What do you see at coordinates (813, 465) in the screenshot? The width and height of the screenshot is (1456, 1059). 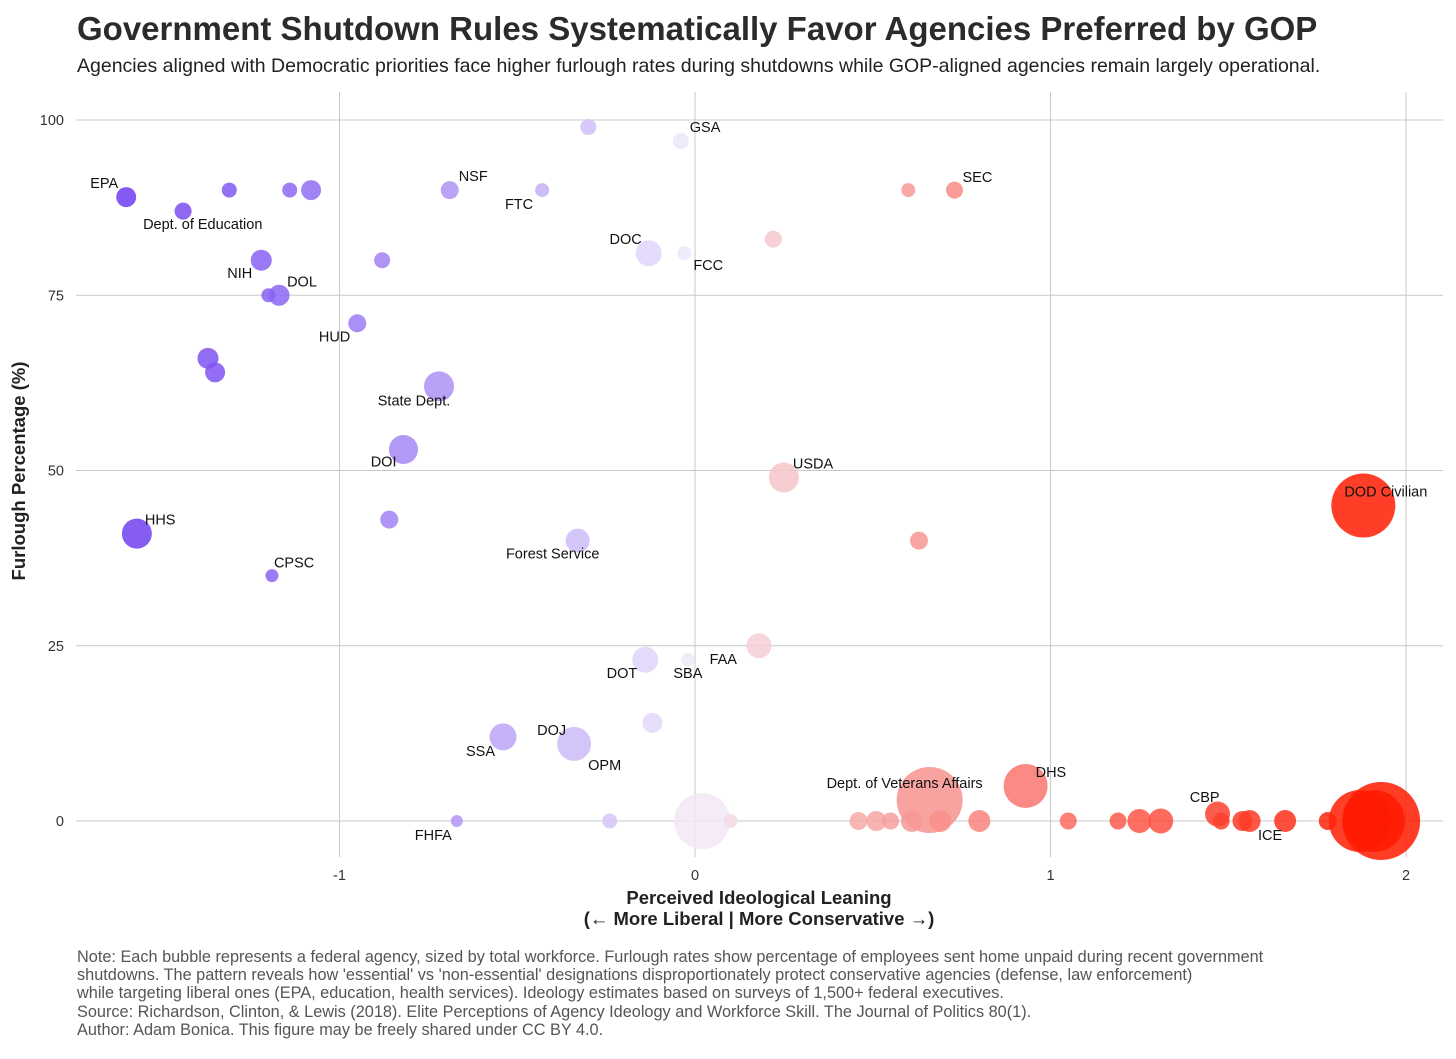 I see `agency-label: USDA` at bounding box center [813, 465].